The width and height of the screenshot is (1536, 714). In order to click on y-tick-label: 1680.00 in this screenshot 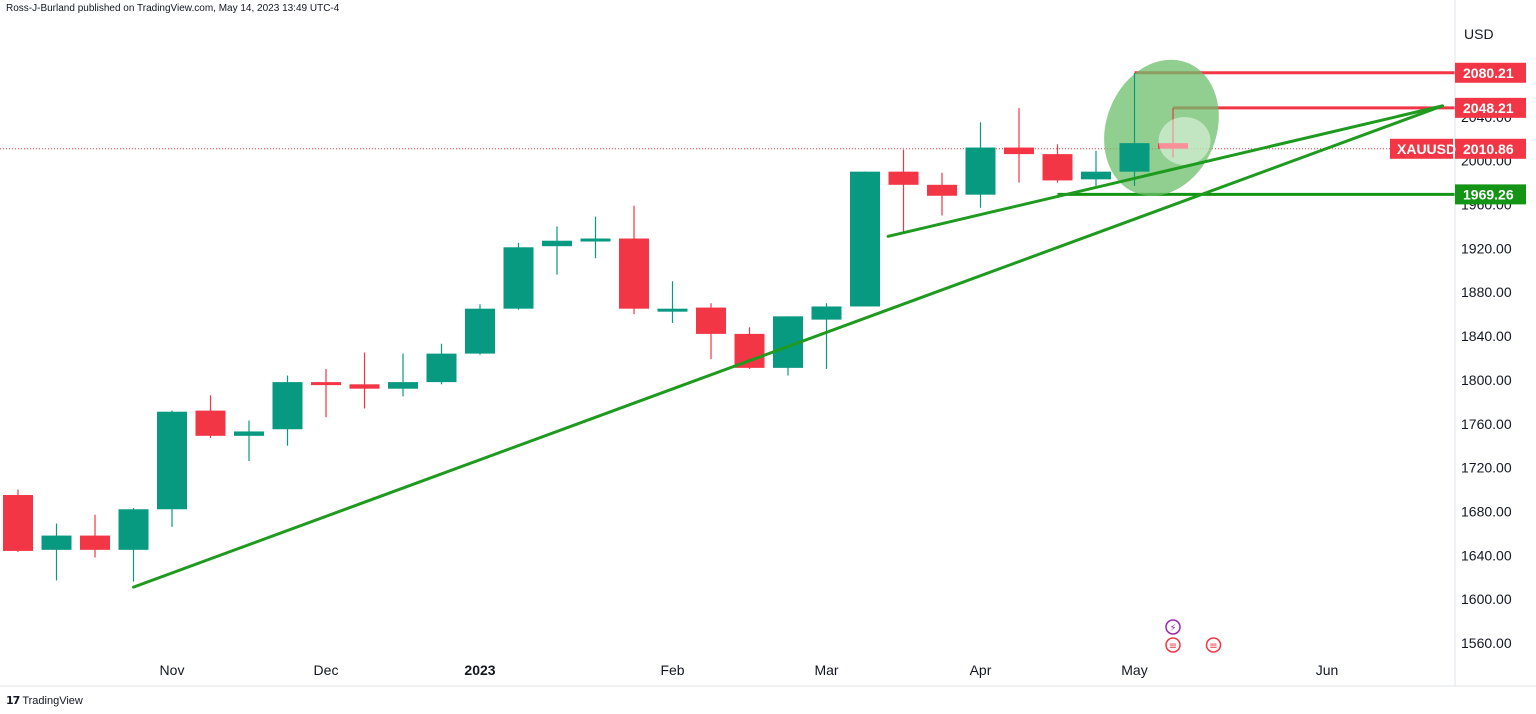, I will do `click(1486, 511)`.